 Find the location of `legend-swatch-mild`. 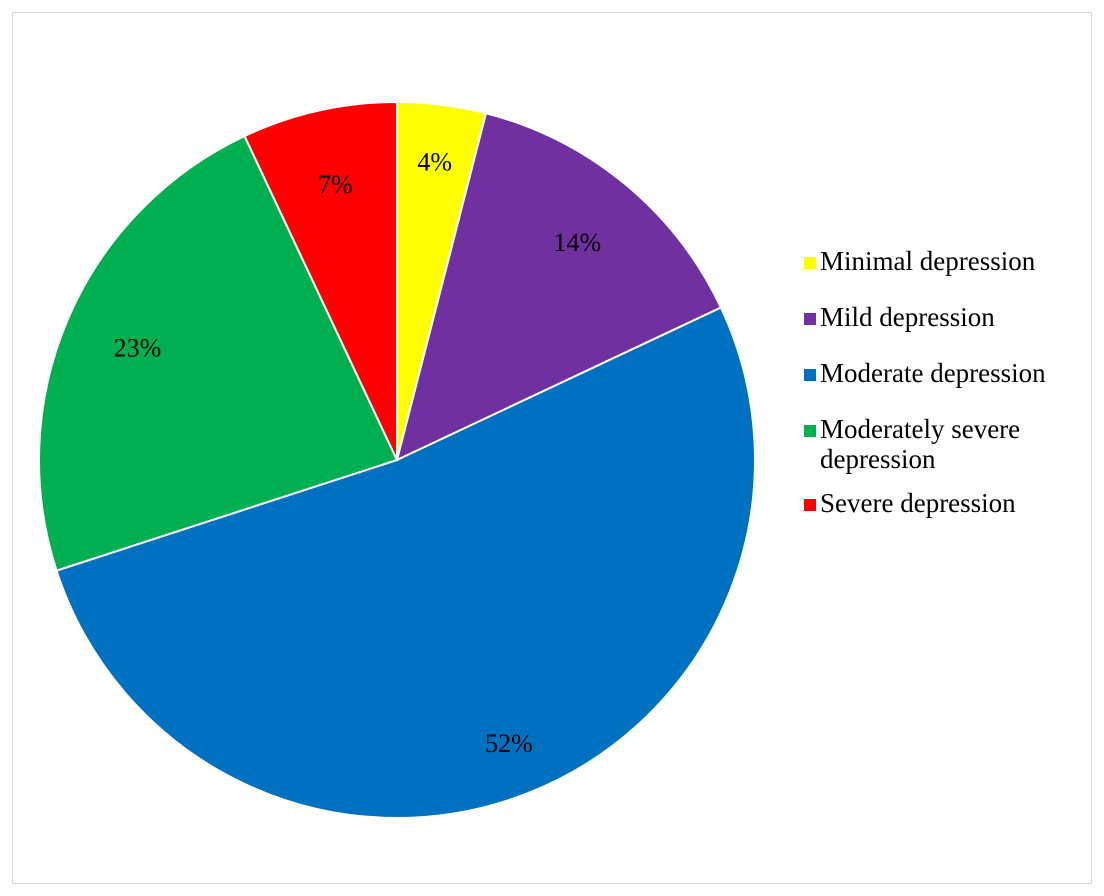

legend-swatch-mild is located at coordinates (810, 319).